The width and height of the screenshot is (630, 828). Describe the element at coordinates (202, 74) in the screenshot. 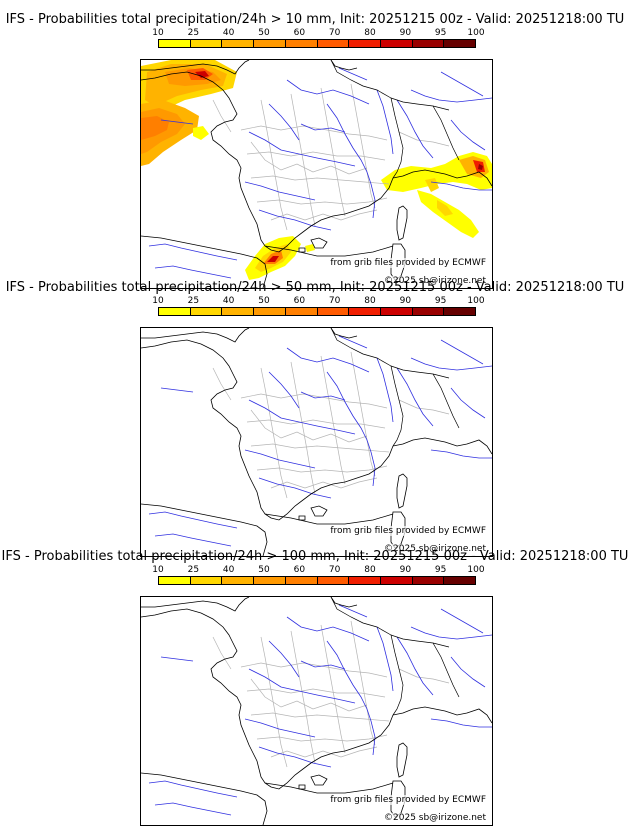

I see `precip-area-english-channel` at that location.